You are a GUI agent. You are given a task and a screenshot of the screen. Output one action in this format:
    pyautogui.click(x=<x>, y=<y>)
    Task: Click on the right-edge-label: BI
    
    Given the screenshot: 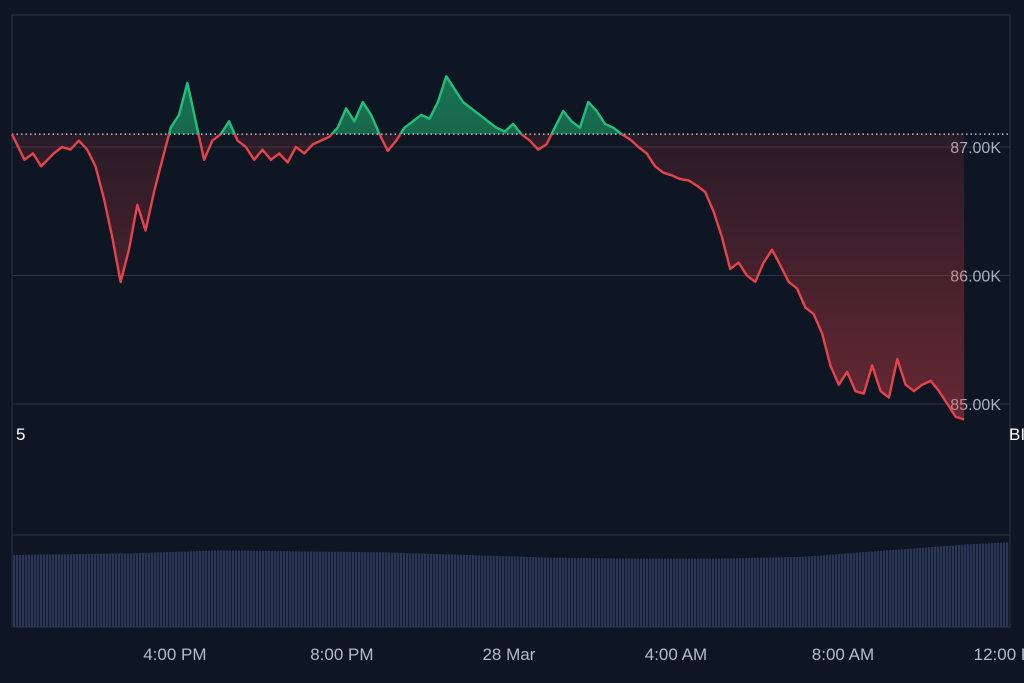 What is the action you would take?
    pyautogui.click(x=1016, y=434)
    